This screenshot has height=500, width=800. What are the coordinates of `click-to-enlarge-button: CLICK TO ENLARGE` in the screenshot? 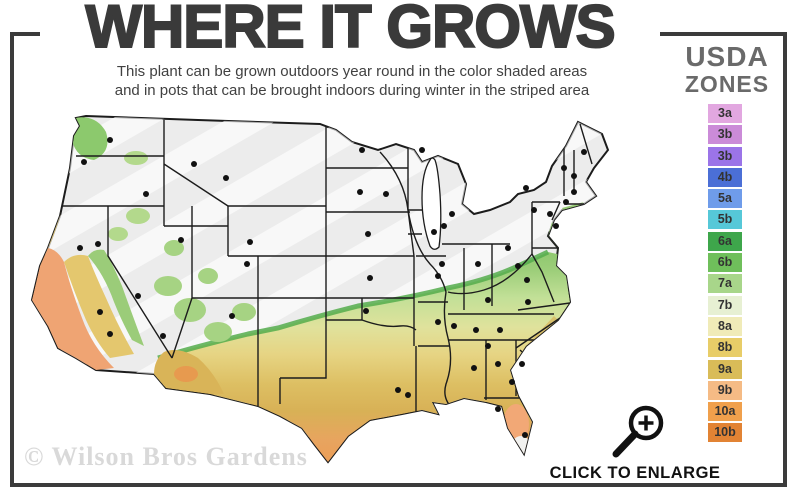 It's located at (635, 473).